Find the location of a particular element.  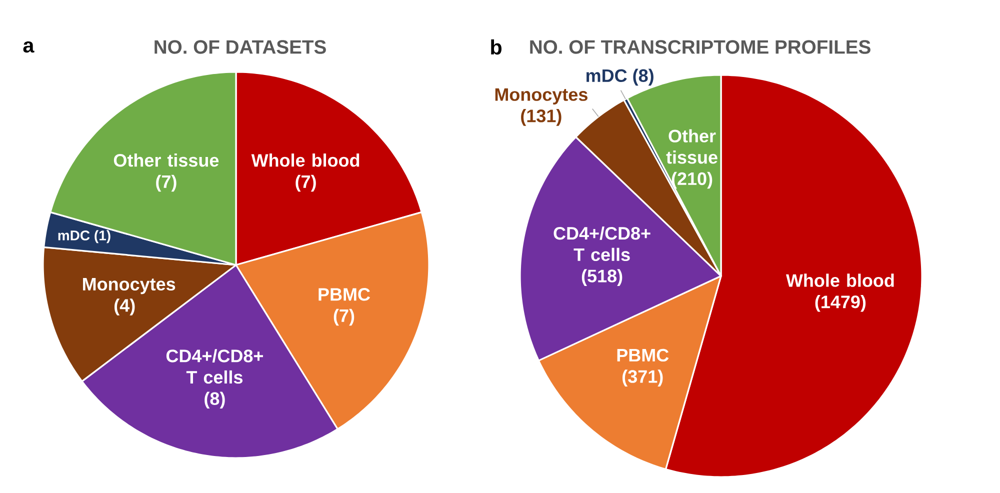

chart-title: NO. OF TRANSCRIPTOME PROFILES is located at coordinates (700, 47).